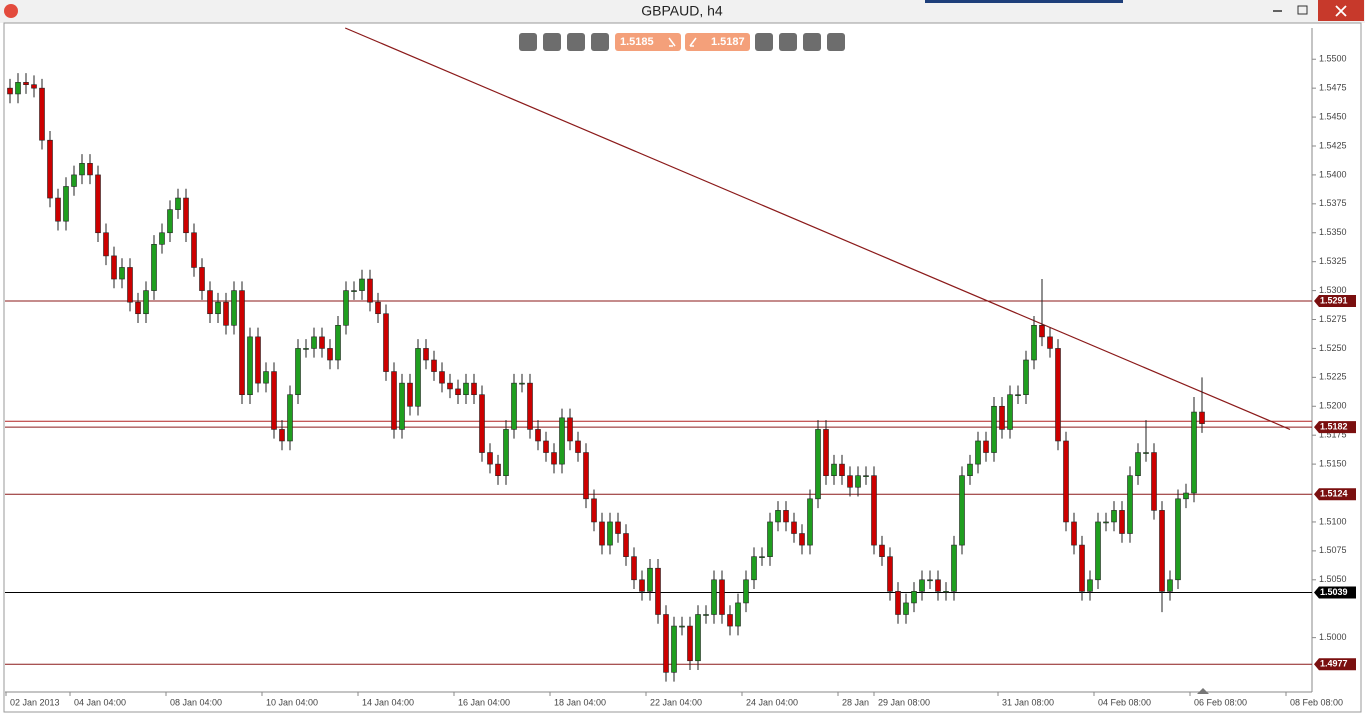  I want to click on scroll-marker, so click(1203, 691).